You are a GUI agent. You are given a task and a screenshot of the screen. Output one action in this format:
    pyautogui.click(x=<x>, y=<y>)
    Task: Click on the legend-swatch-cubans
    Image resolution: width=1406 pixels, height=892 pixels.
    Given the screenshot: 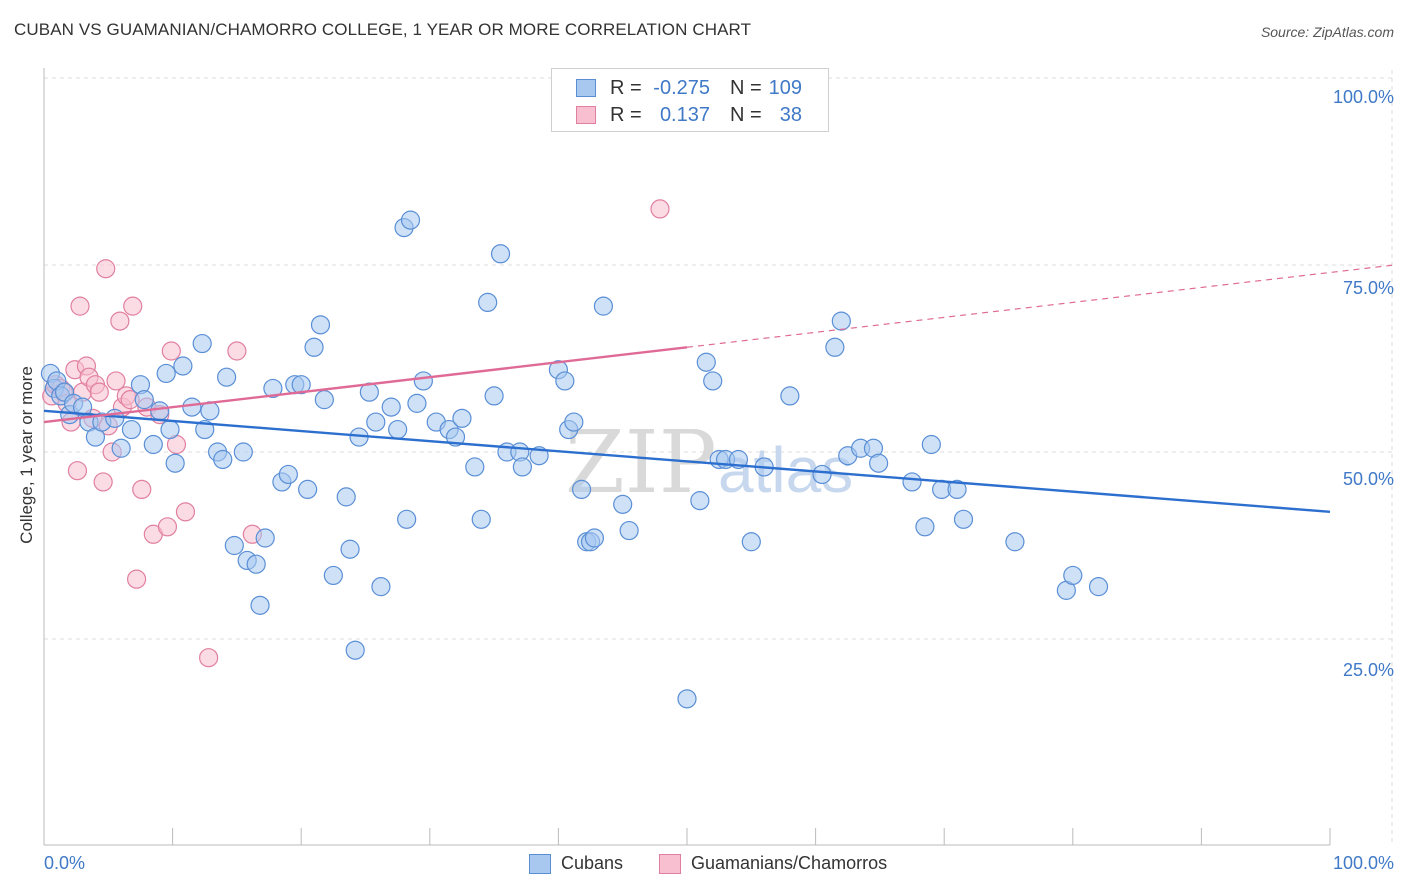 What is the action you would take?
    pyautogui.click(x=540, y=864)
    